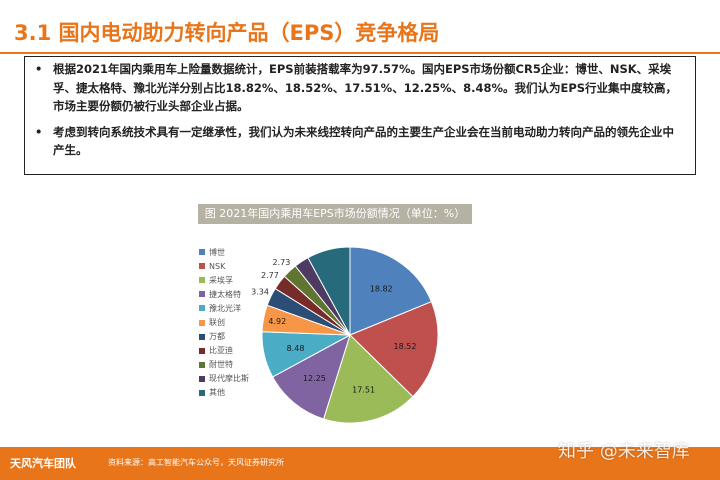  Describe the element at coordinates (217, 323) in the screenshot. I see `legend-label: 联创` at that location.